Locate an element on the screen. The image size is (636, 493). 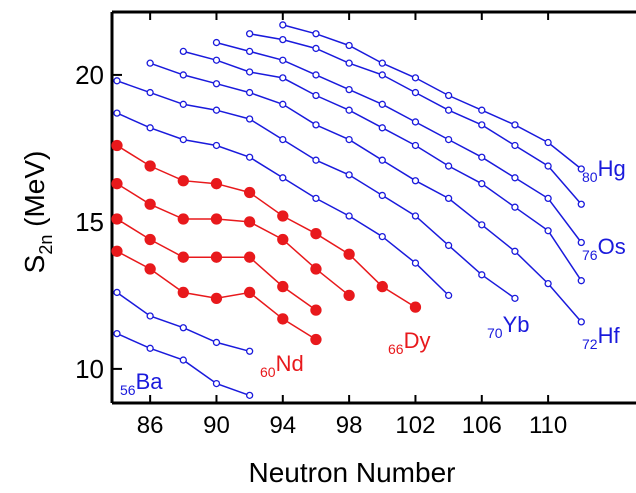
series-label: 76Os is located at coordinates (604, 248).